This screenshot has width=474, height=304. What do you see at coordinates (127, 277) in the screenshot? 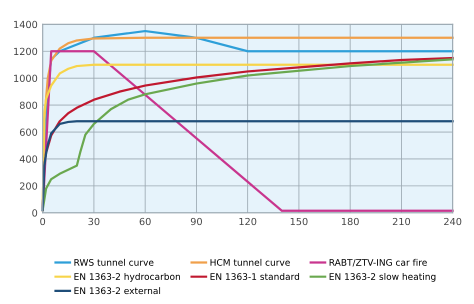
I see `legend-label: EN 1363-2 hydrocarbon` at bounding box center [127, 277].